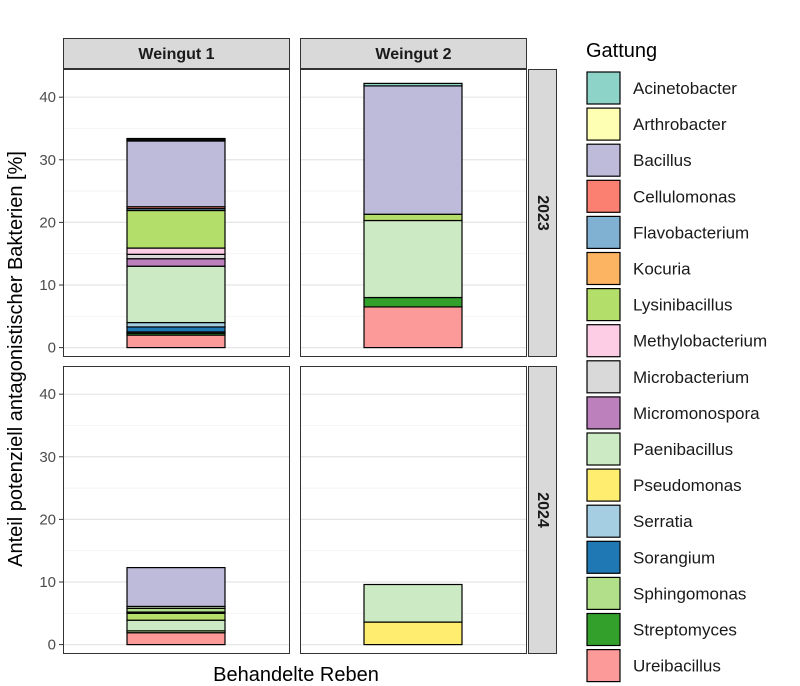 The width and height of the screenshot is (800, 686). Describe the element at coordinates (691, 232) in the screenshot. I see `legend-label: Flavobacterium` at that location.